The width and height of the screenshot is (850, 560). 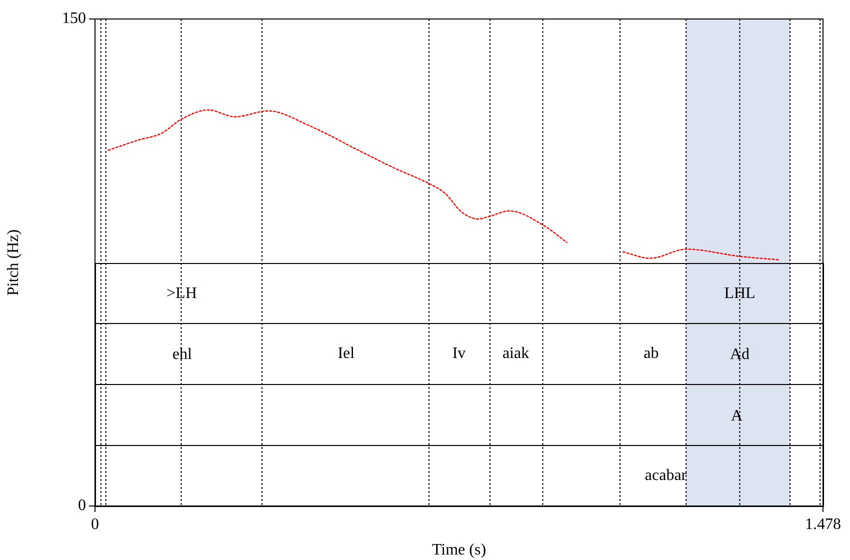 What do you see at coordinates (13, 262) in the screenshot?
I see `y-axis-title: Pitch (Hz)` at bounding box center [13, 262].